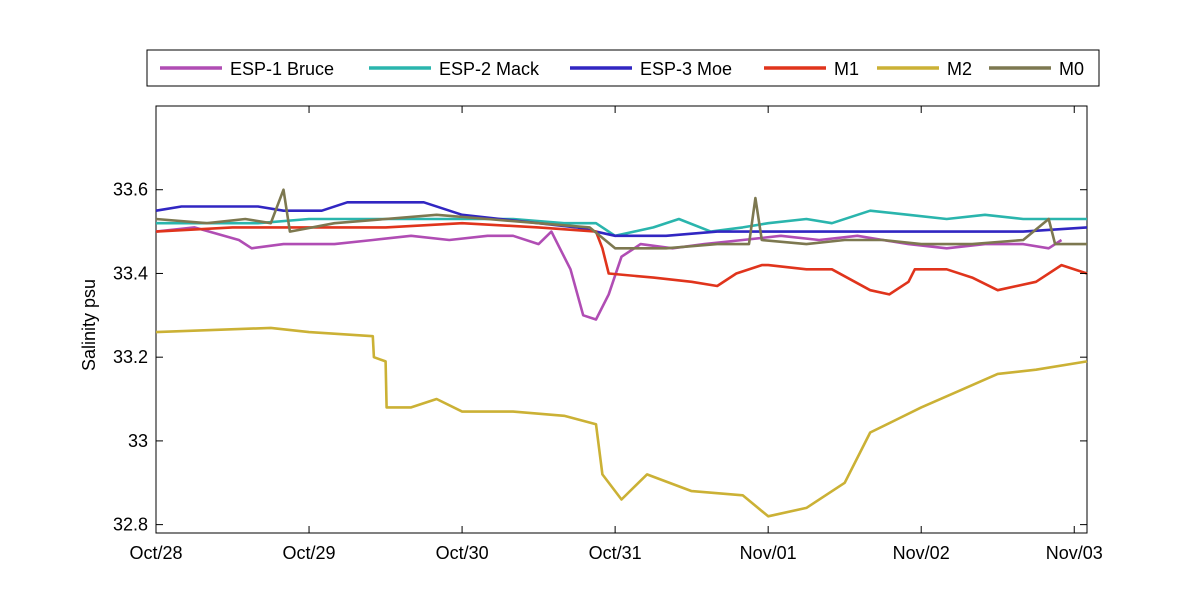  I want to click on x-tick-label: Oct/31, so click(615, 553).